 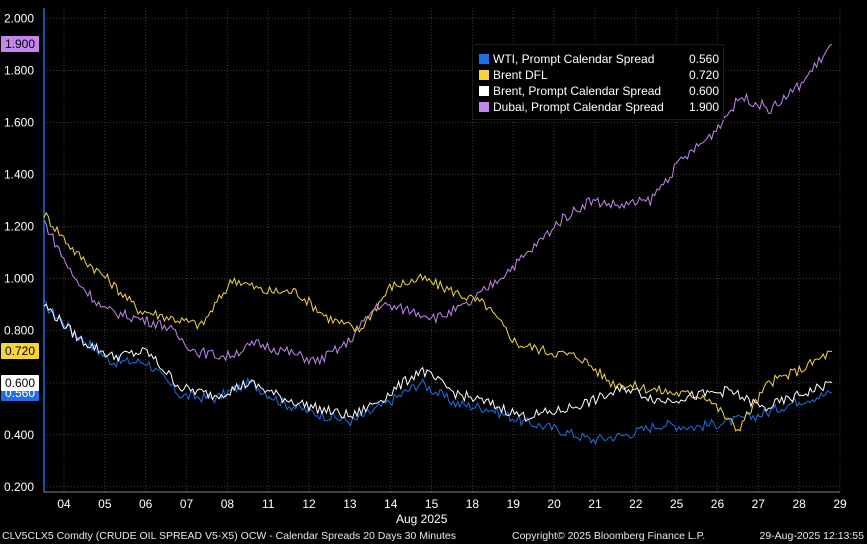 What do you see at coordinates (309, 504) in the screenshot?
I see `x-tick-label: 12` at bounding box center [309, 504].